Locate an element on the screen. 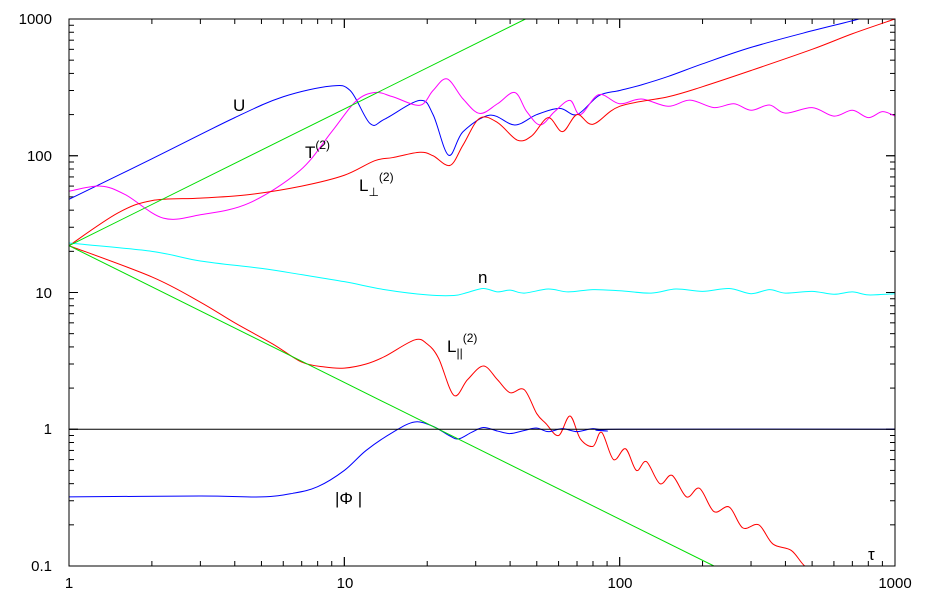 The height and width of the screenshot is (599, 926). series-line-n is located at coordinates (482, 269).